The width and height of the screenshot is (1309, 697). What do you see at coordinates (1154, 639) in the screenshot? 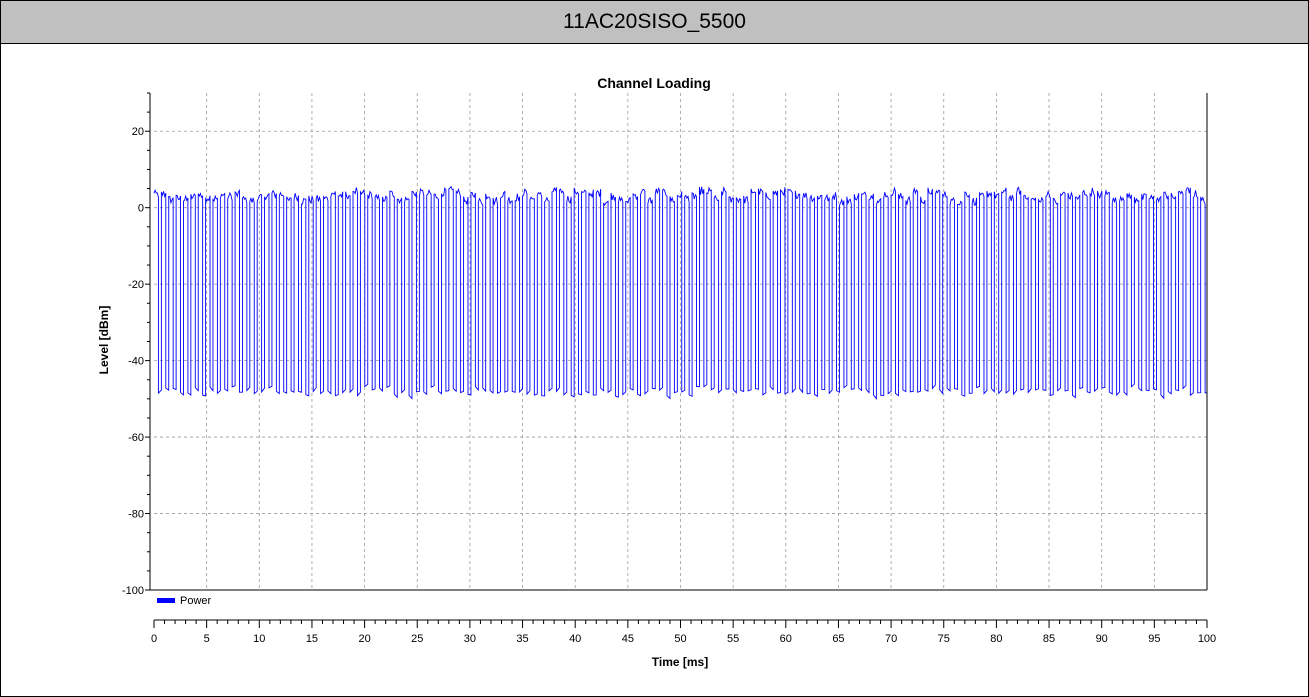
I see `x-tick-label-95: 95` at bounding box center [1154, 639].